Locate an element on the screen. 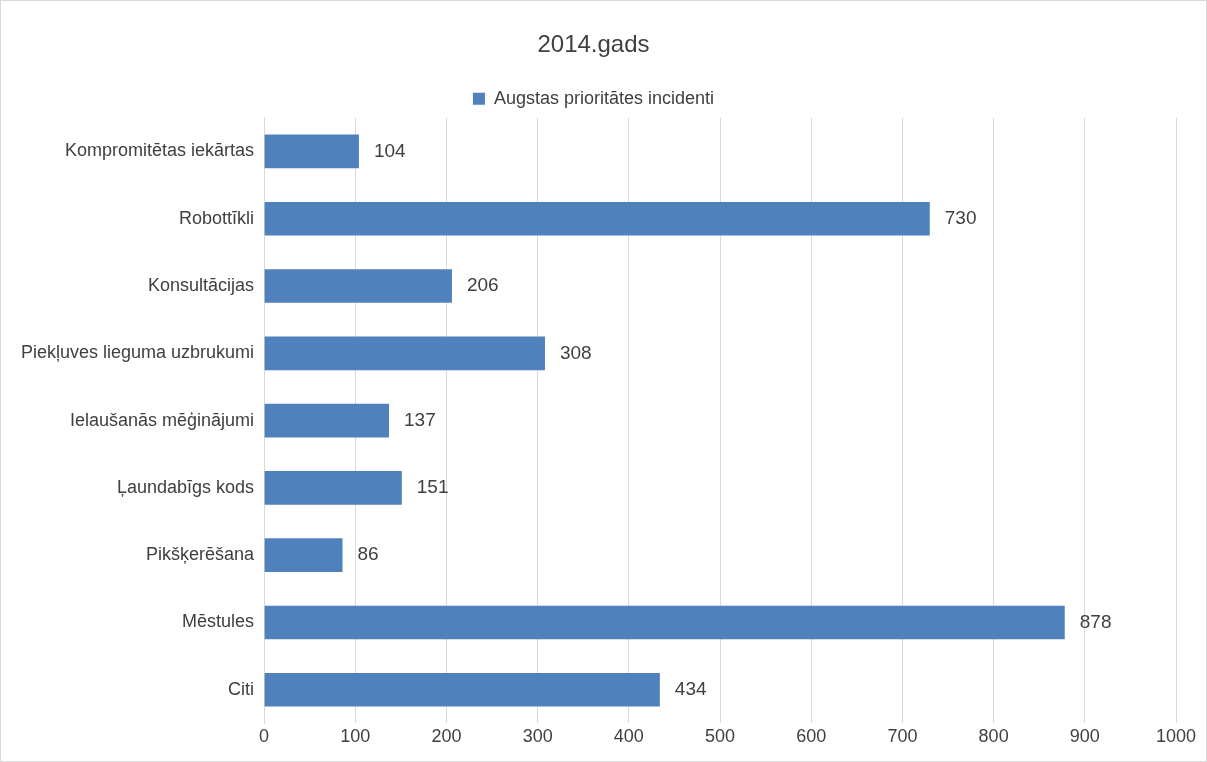 This screenshot has height=762, width=1207. x-tick-label: 200 is located at coordinates (446, 736).